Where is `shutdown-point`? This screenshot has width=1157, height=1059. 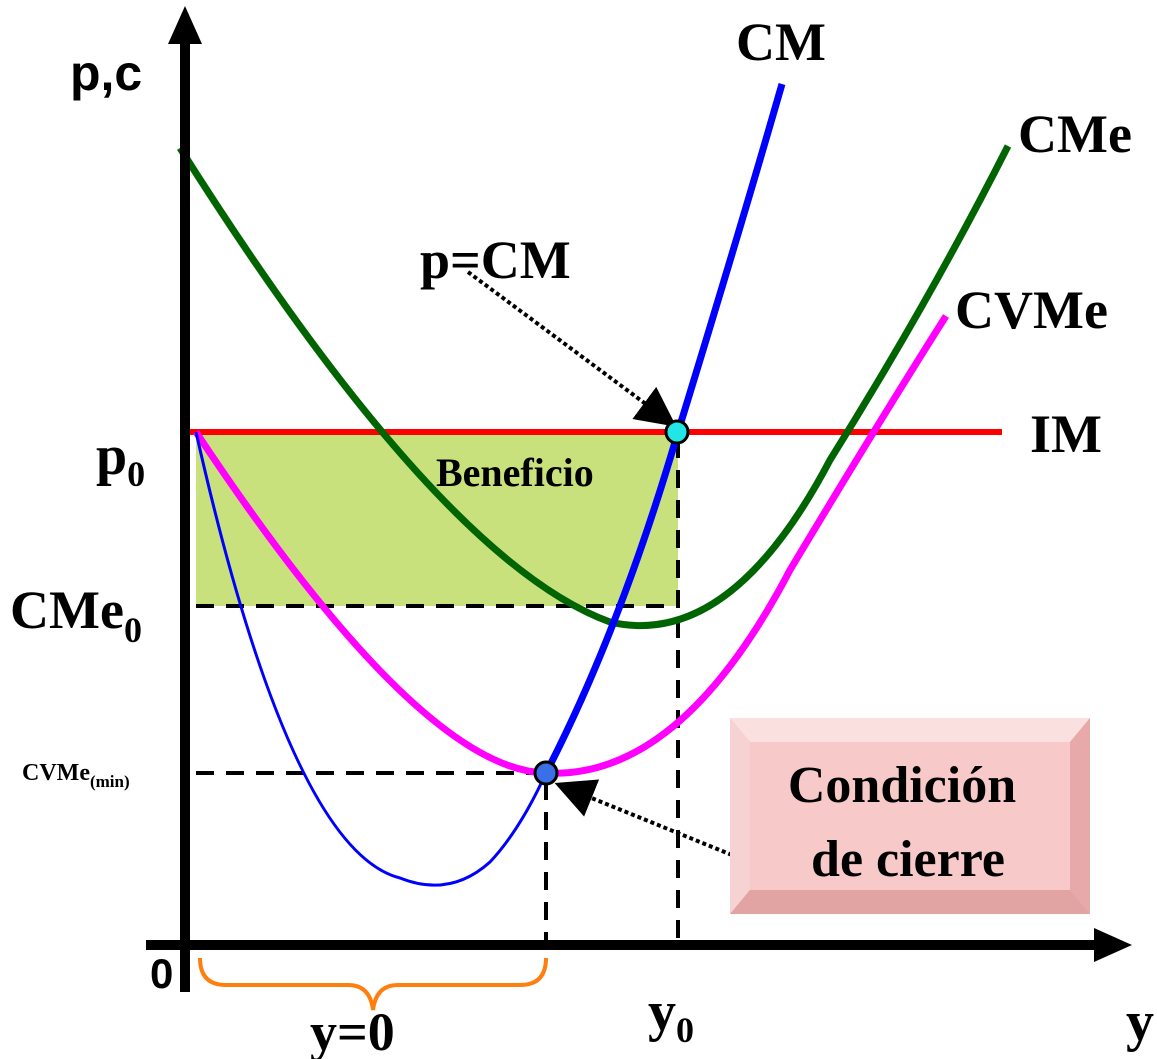 shutdown-point is located at coordinates (546, 773).